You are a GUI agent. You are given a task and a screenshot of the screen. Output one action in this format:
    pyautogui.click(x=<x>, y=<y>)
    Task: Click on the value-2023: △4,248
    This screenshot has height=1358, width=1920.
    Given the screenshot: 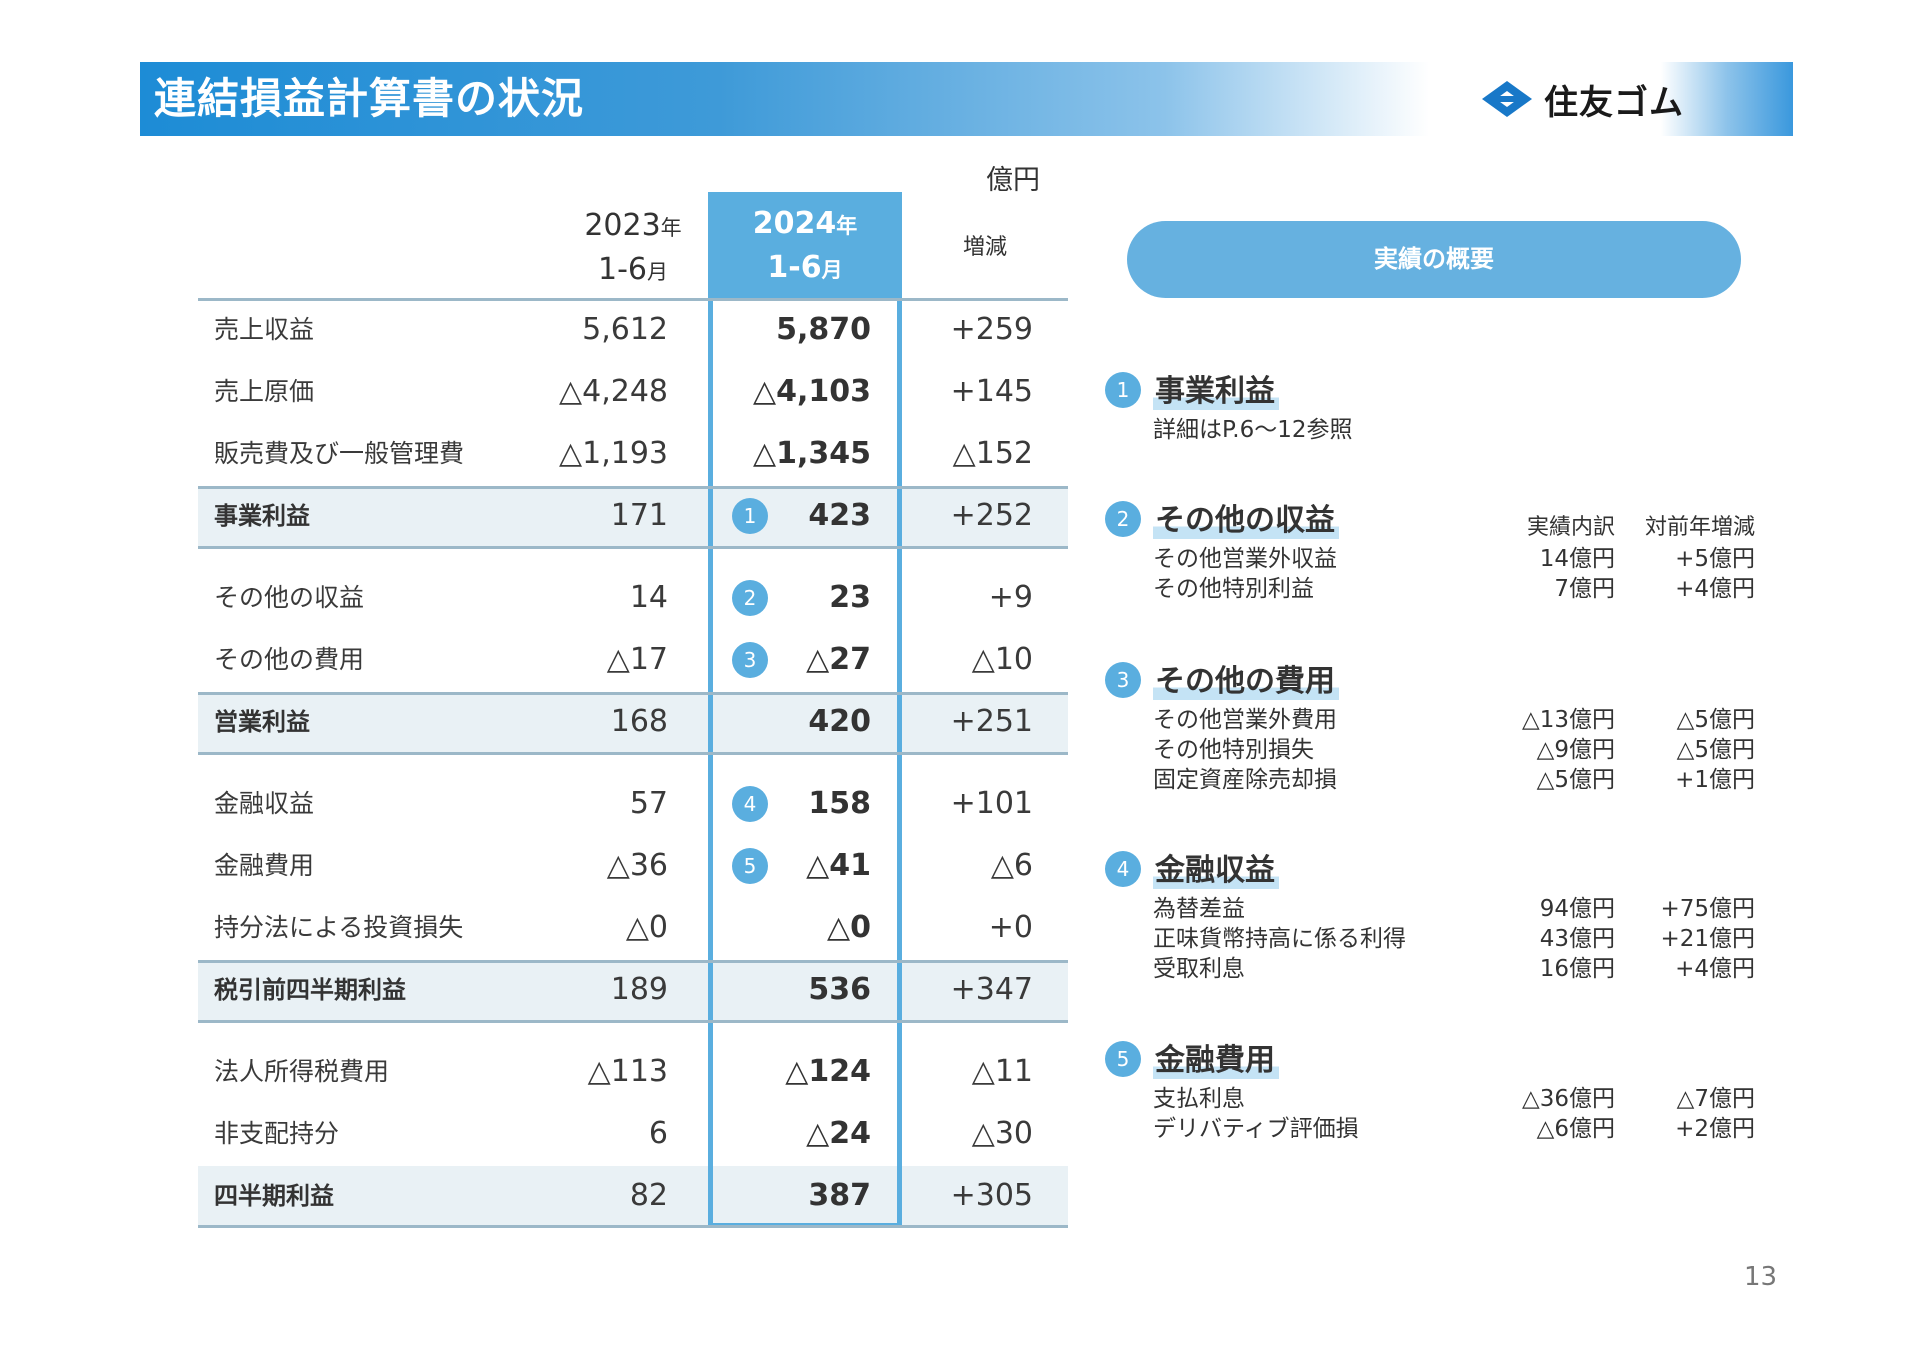 What is the action you would take?
    pyautogui.click(x=613, y=391)
    